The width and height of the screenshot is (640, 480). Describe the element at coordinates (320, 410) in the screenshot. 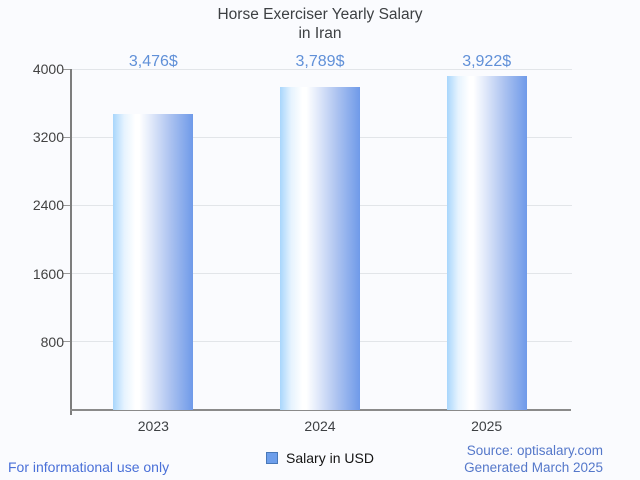

I see `x-axis-line` at that location.